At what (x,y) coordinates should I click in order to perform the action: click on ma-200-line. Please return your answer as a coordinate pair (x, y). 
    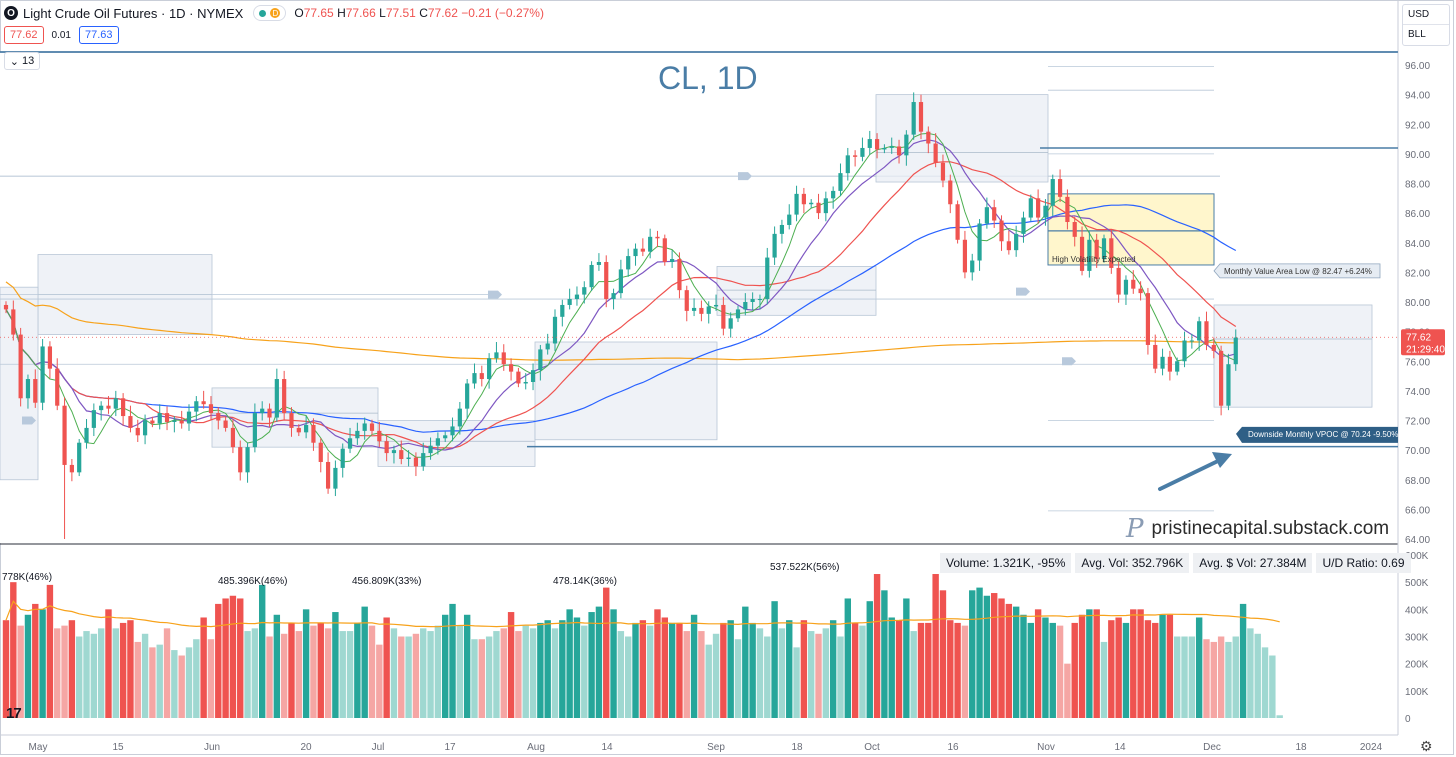
    Looking at the image, I should click on (620, 321).